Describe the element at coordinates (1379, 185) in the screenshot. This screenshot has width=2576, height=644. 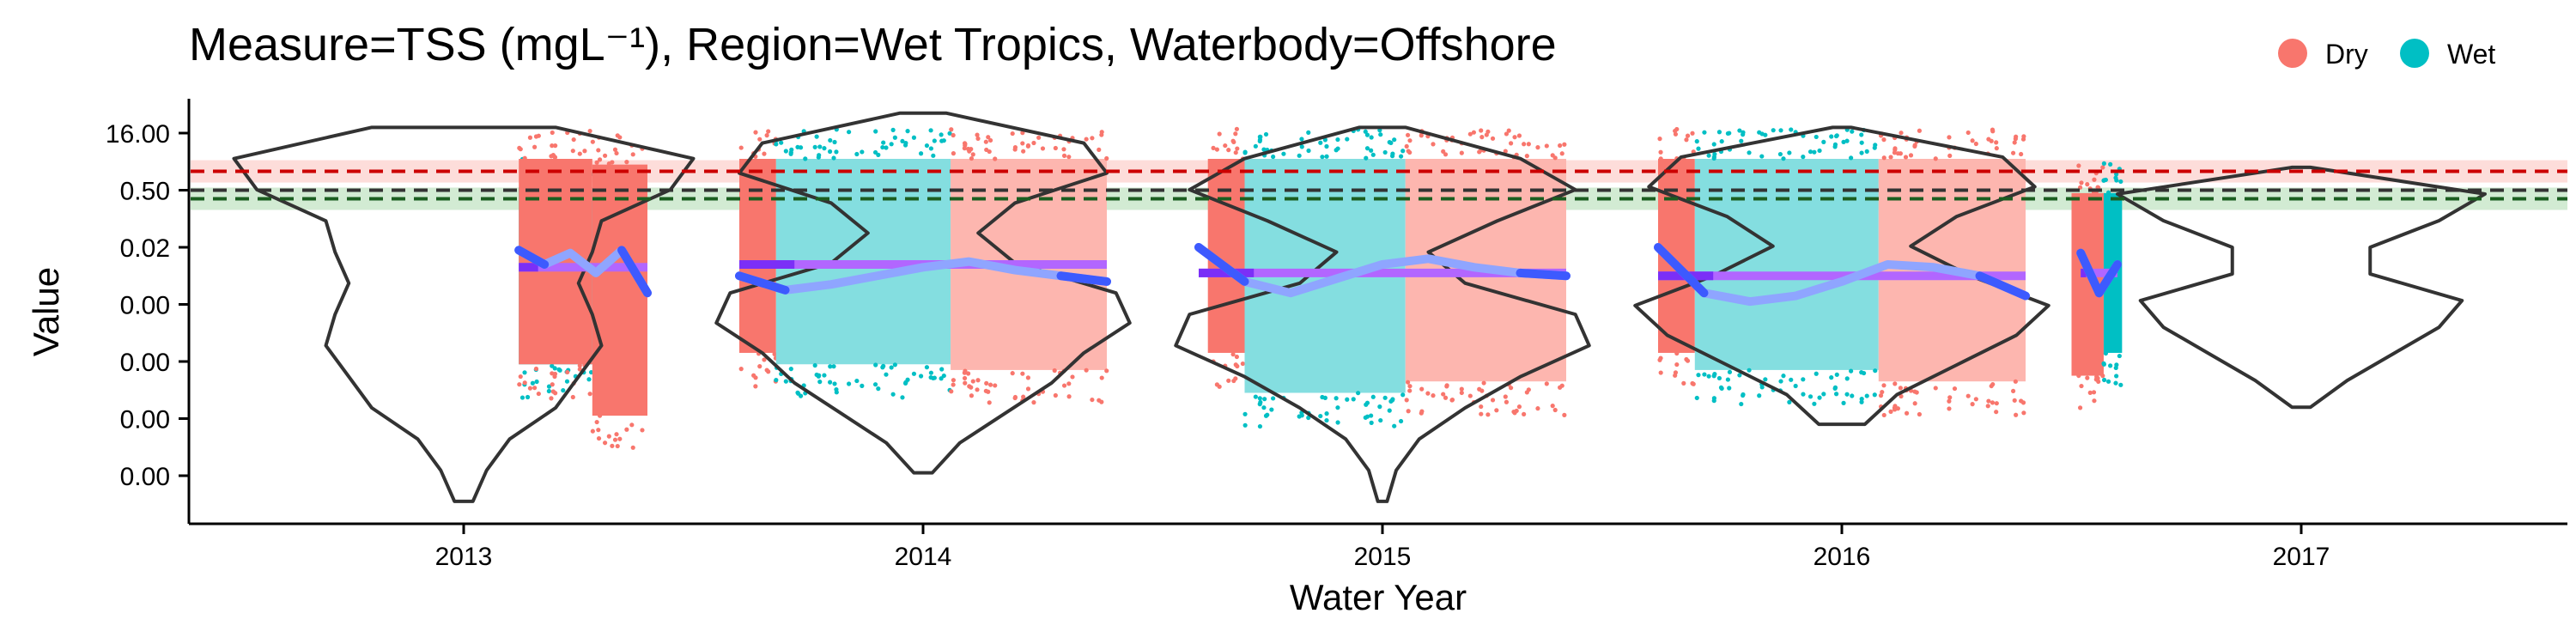
I see `threshold-lines` at that location.